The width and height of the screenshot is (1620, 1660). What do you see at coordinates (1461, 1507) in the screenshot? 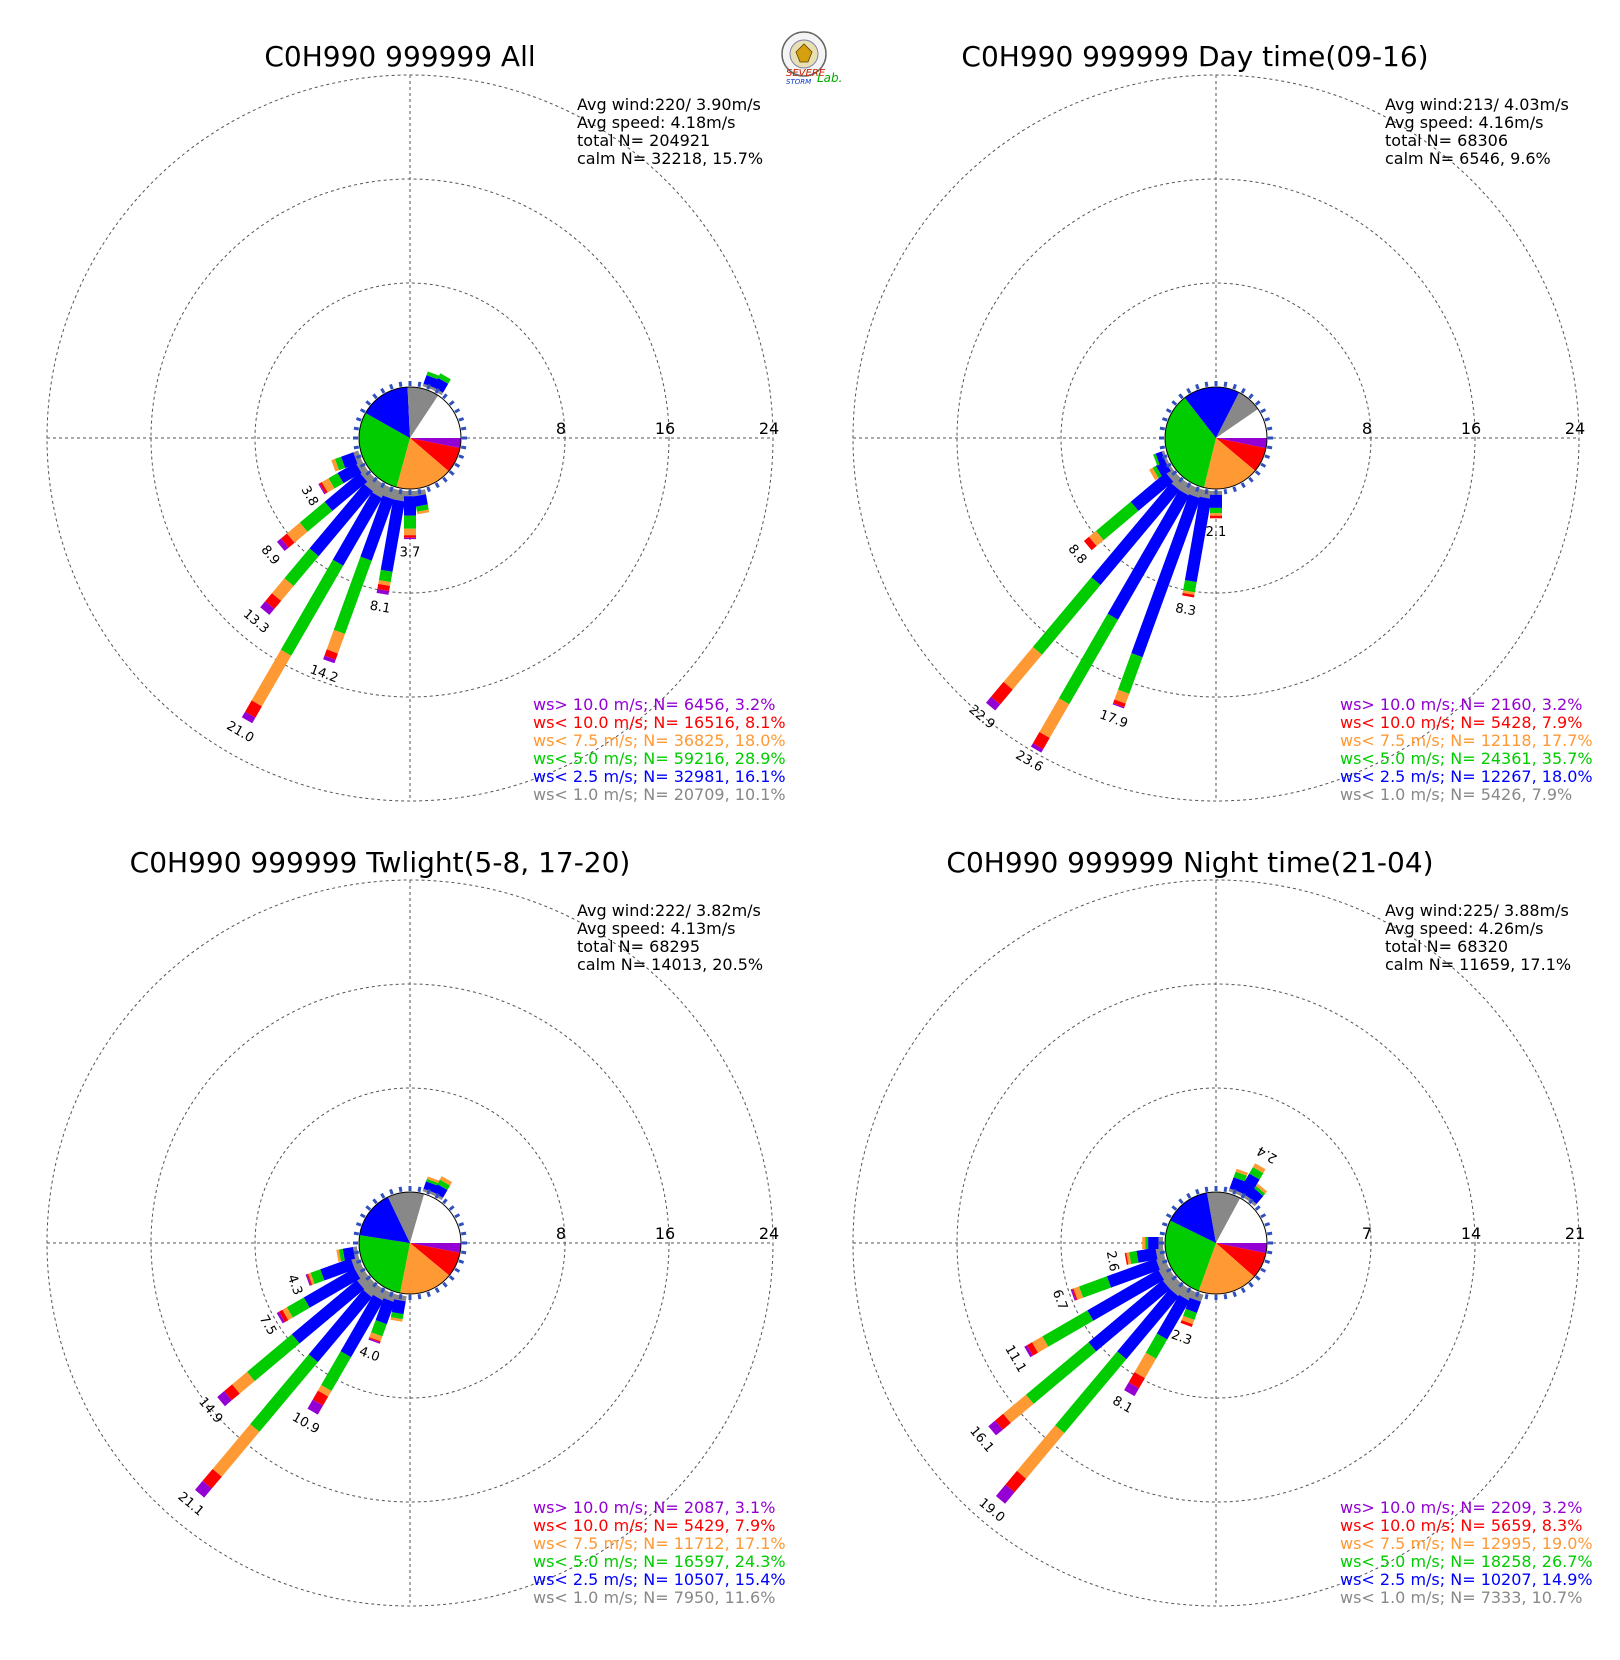
I see `legend-entry-gt10: ws> 10.0 m/s; N= 2209, 3.2%` at bounding box center [1461, 1507].